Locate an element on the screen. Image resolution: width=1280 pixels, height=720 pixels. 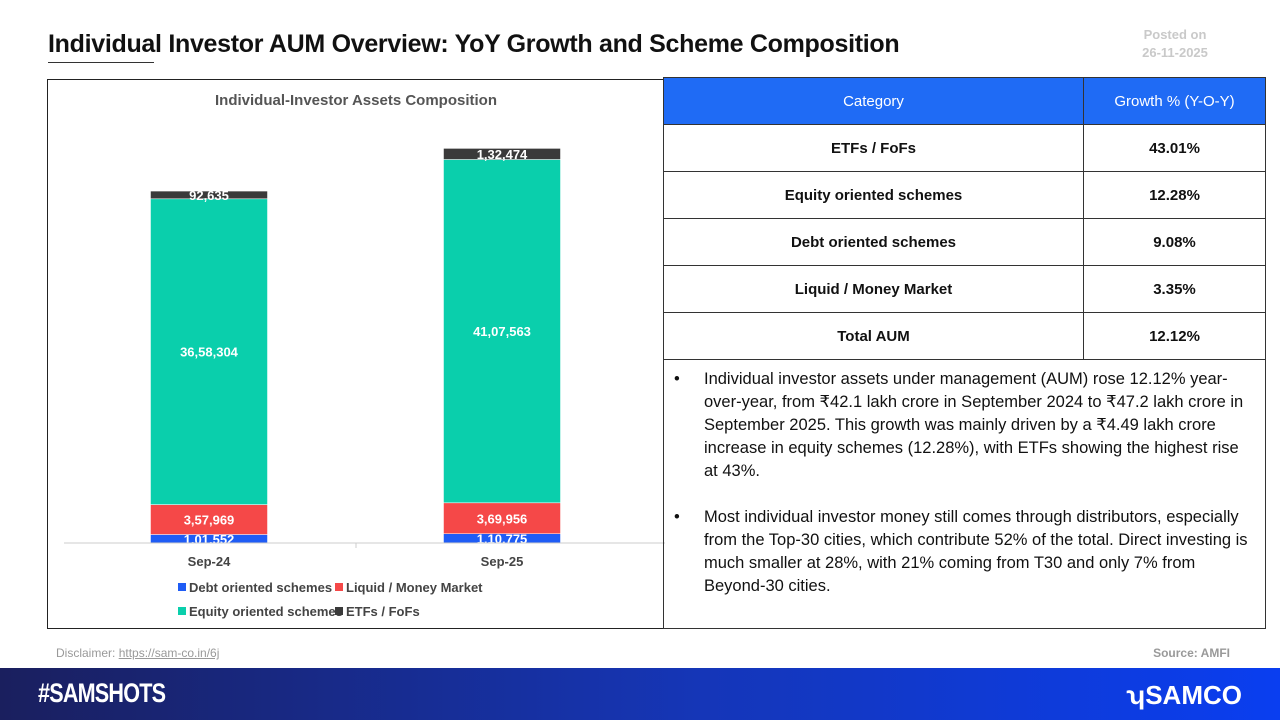
legend-label: ETFs / FoFs is located at coordinates (383, 611).